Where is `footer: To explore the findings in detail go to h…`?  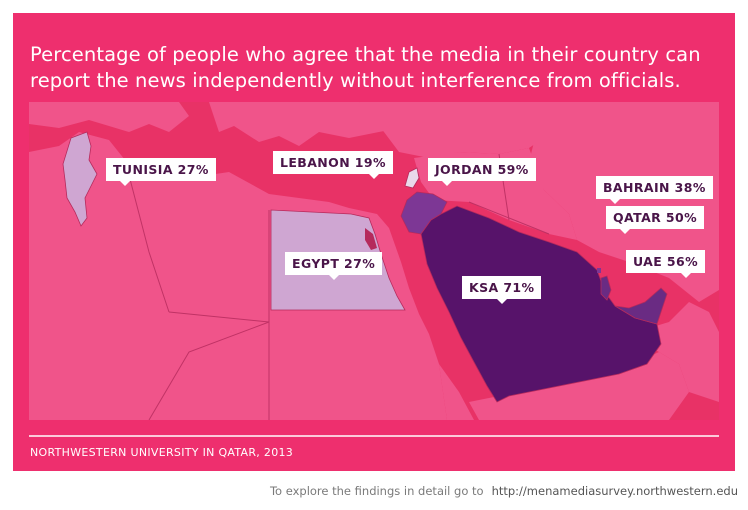
footer: To explore the findings in detail go to h… is located at coordinates (369, 491).